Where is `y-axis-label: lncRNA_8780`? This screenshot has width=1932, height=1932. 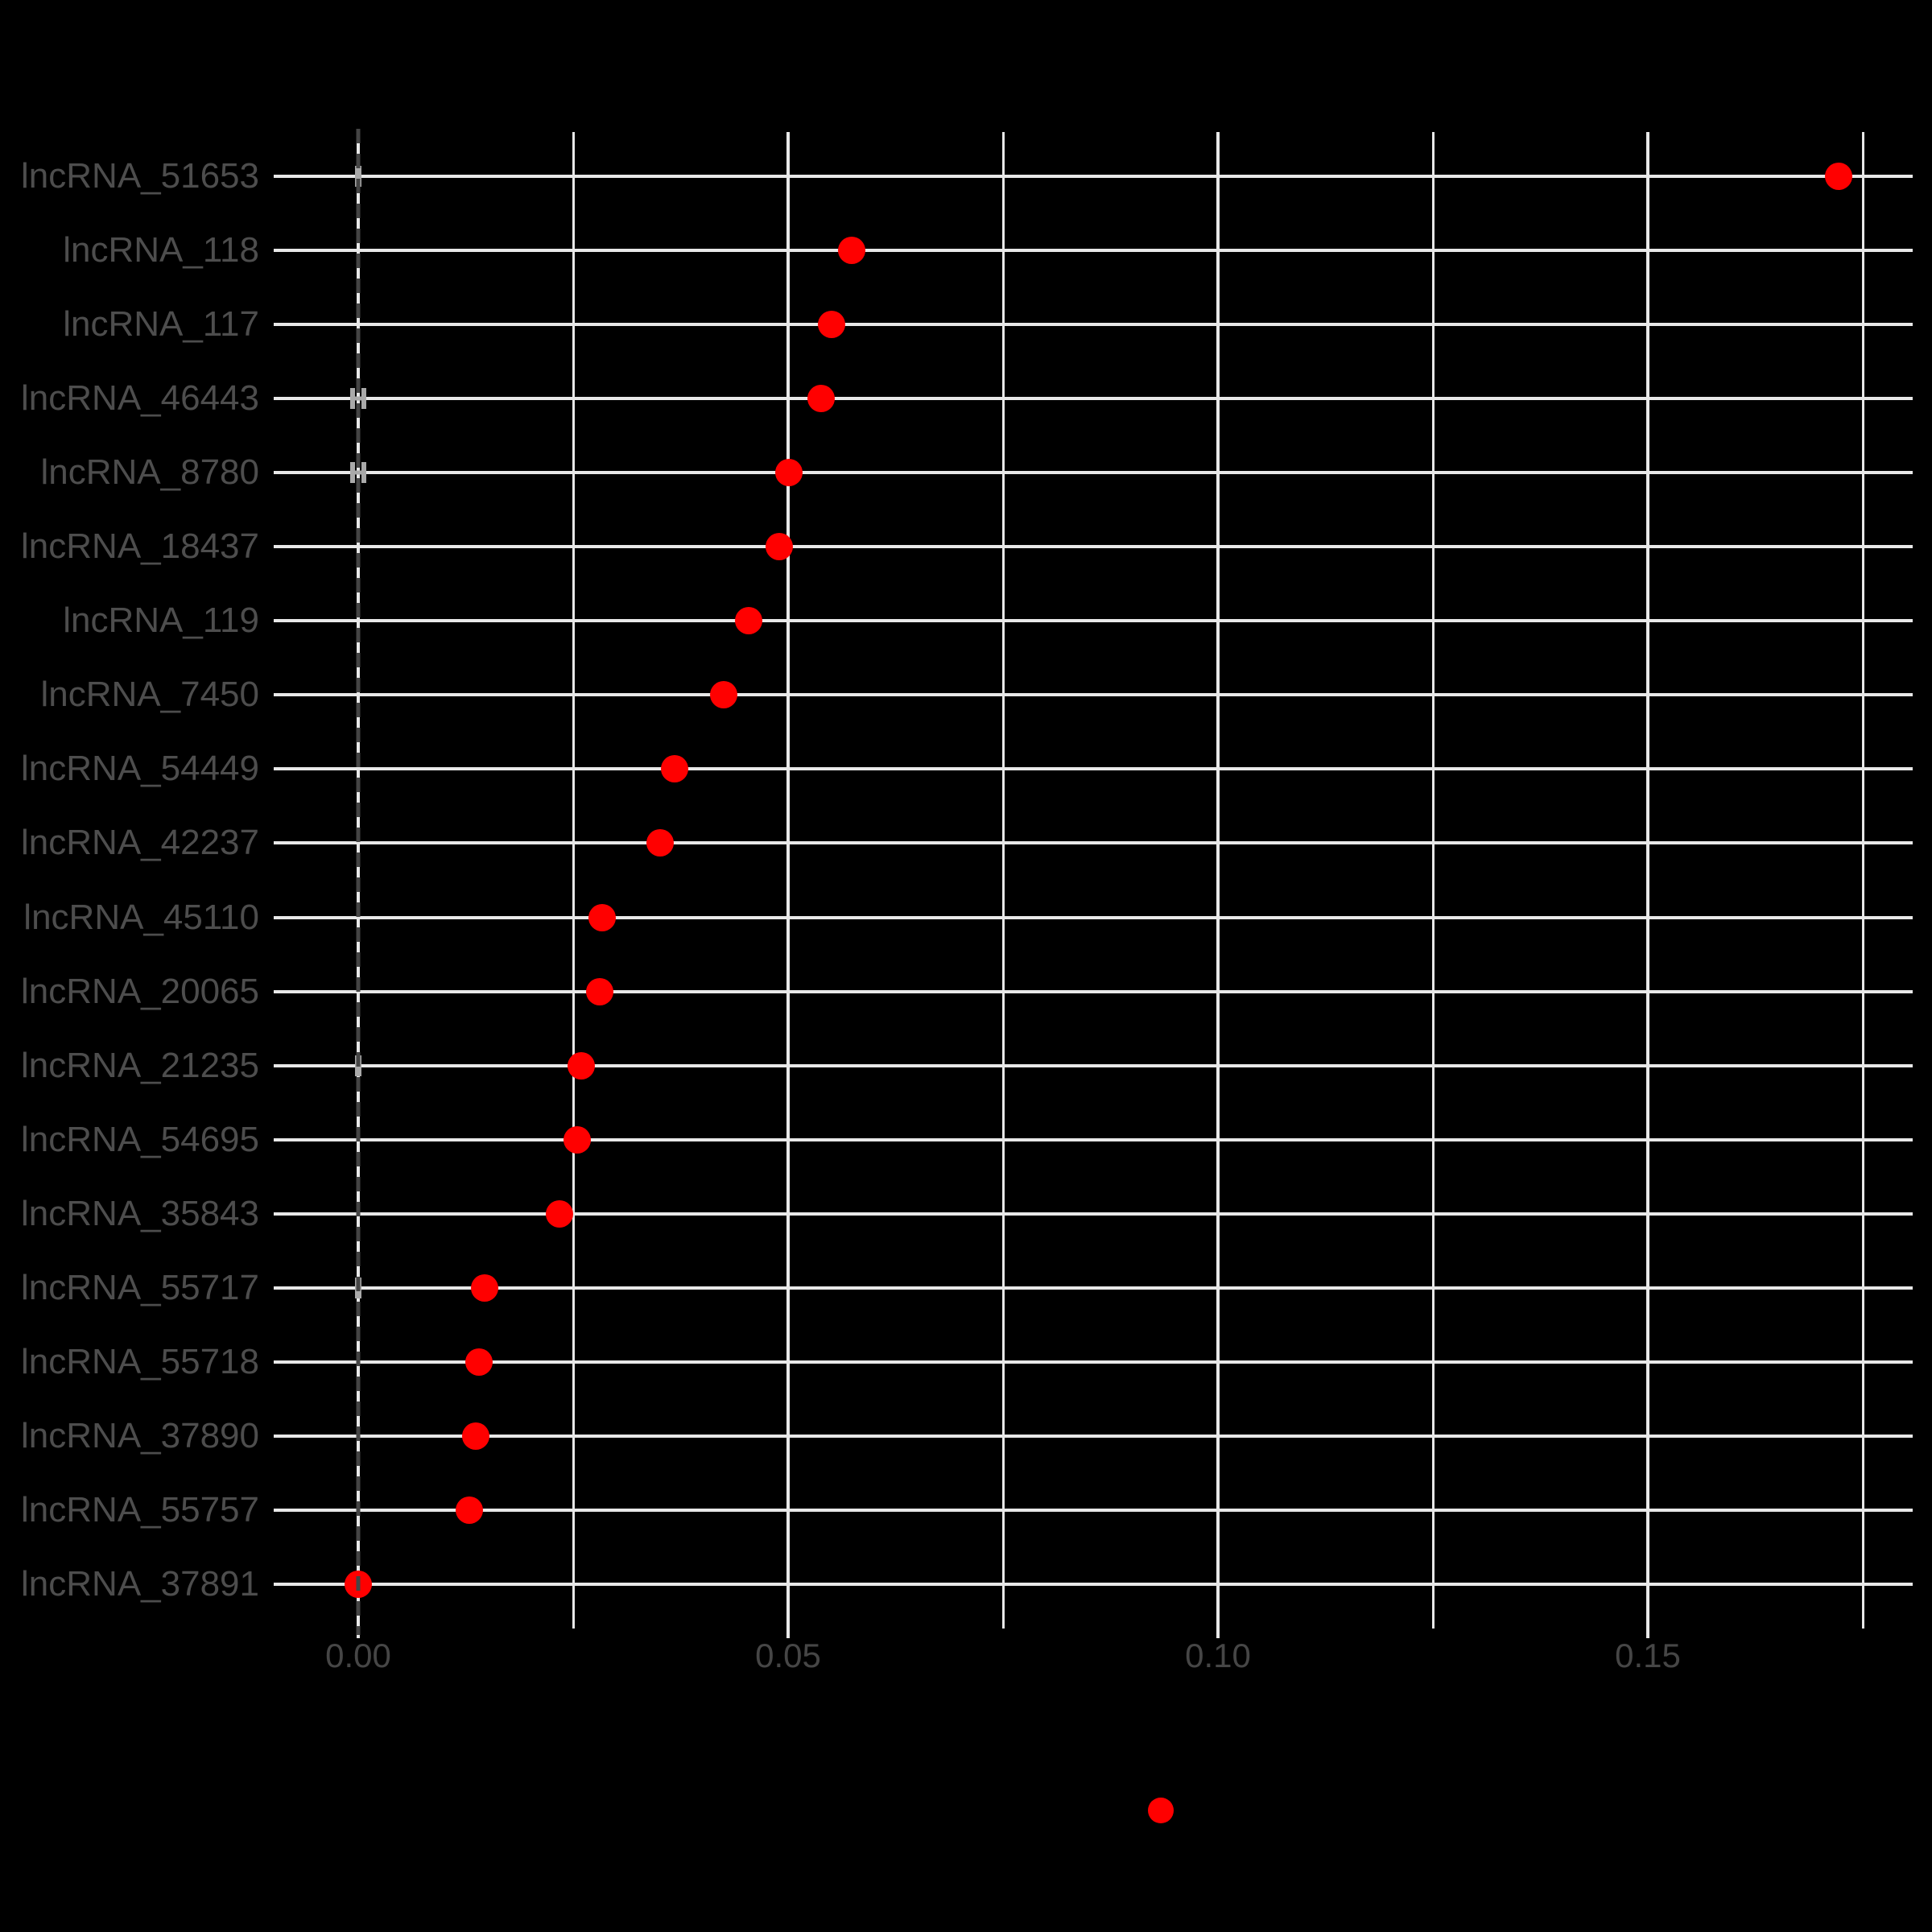
y-axis-label: lncRNA_8780 is located at coordinates (150, 472).